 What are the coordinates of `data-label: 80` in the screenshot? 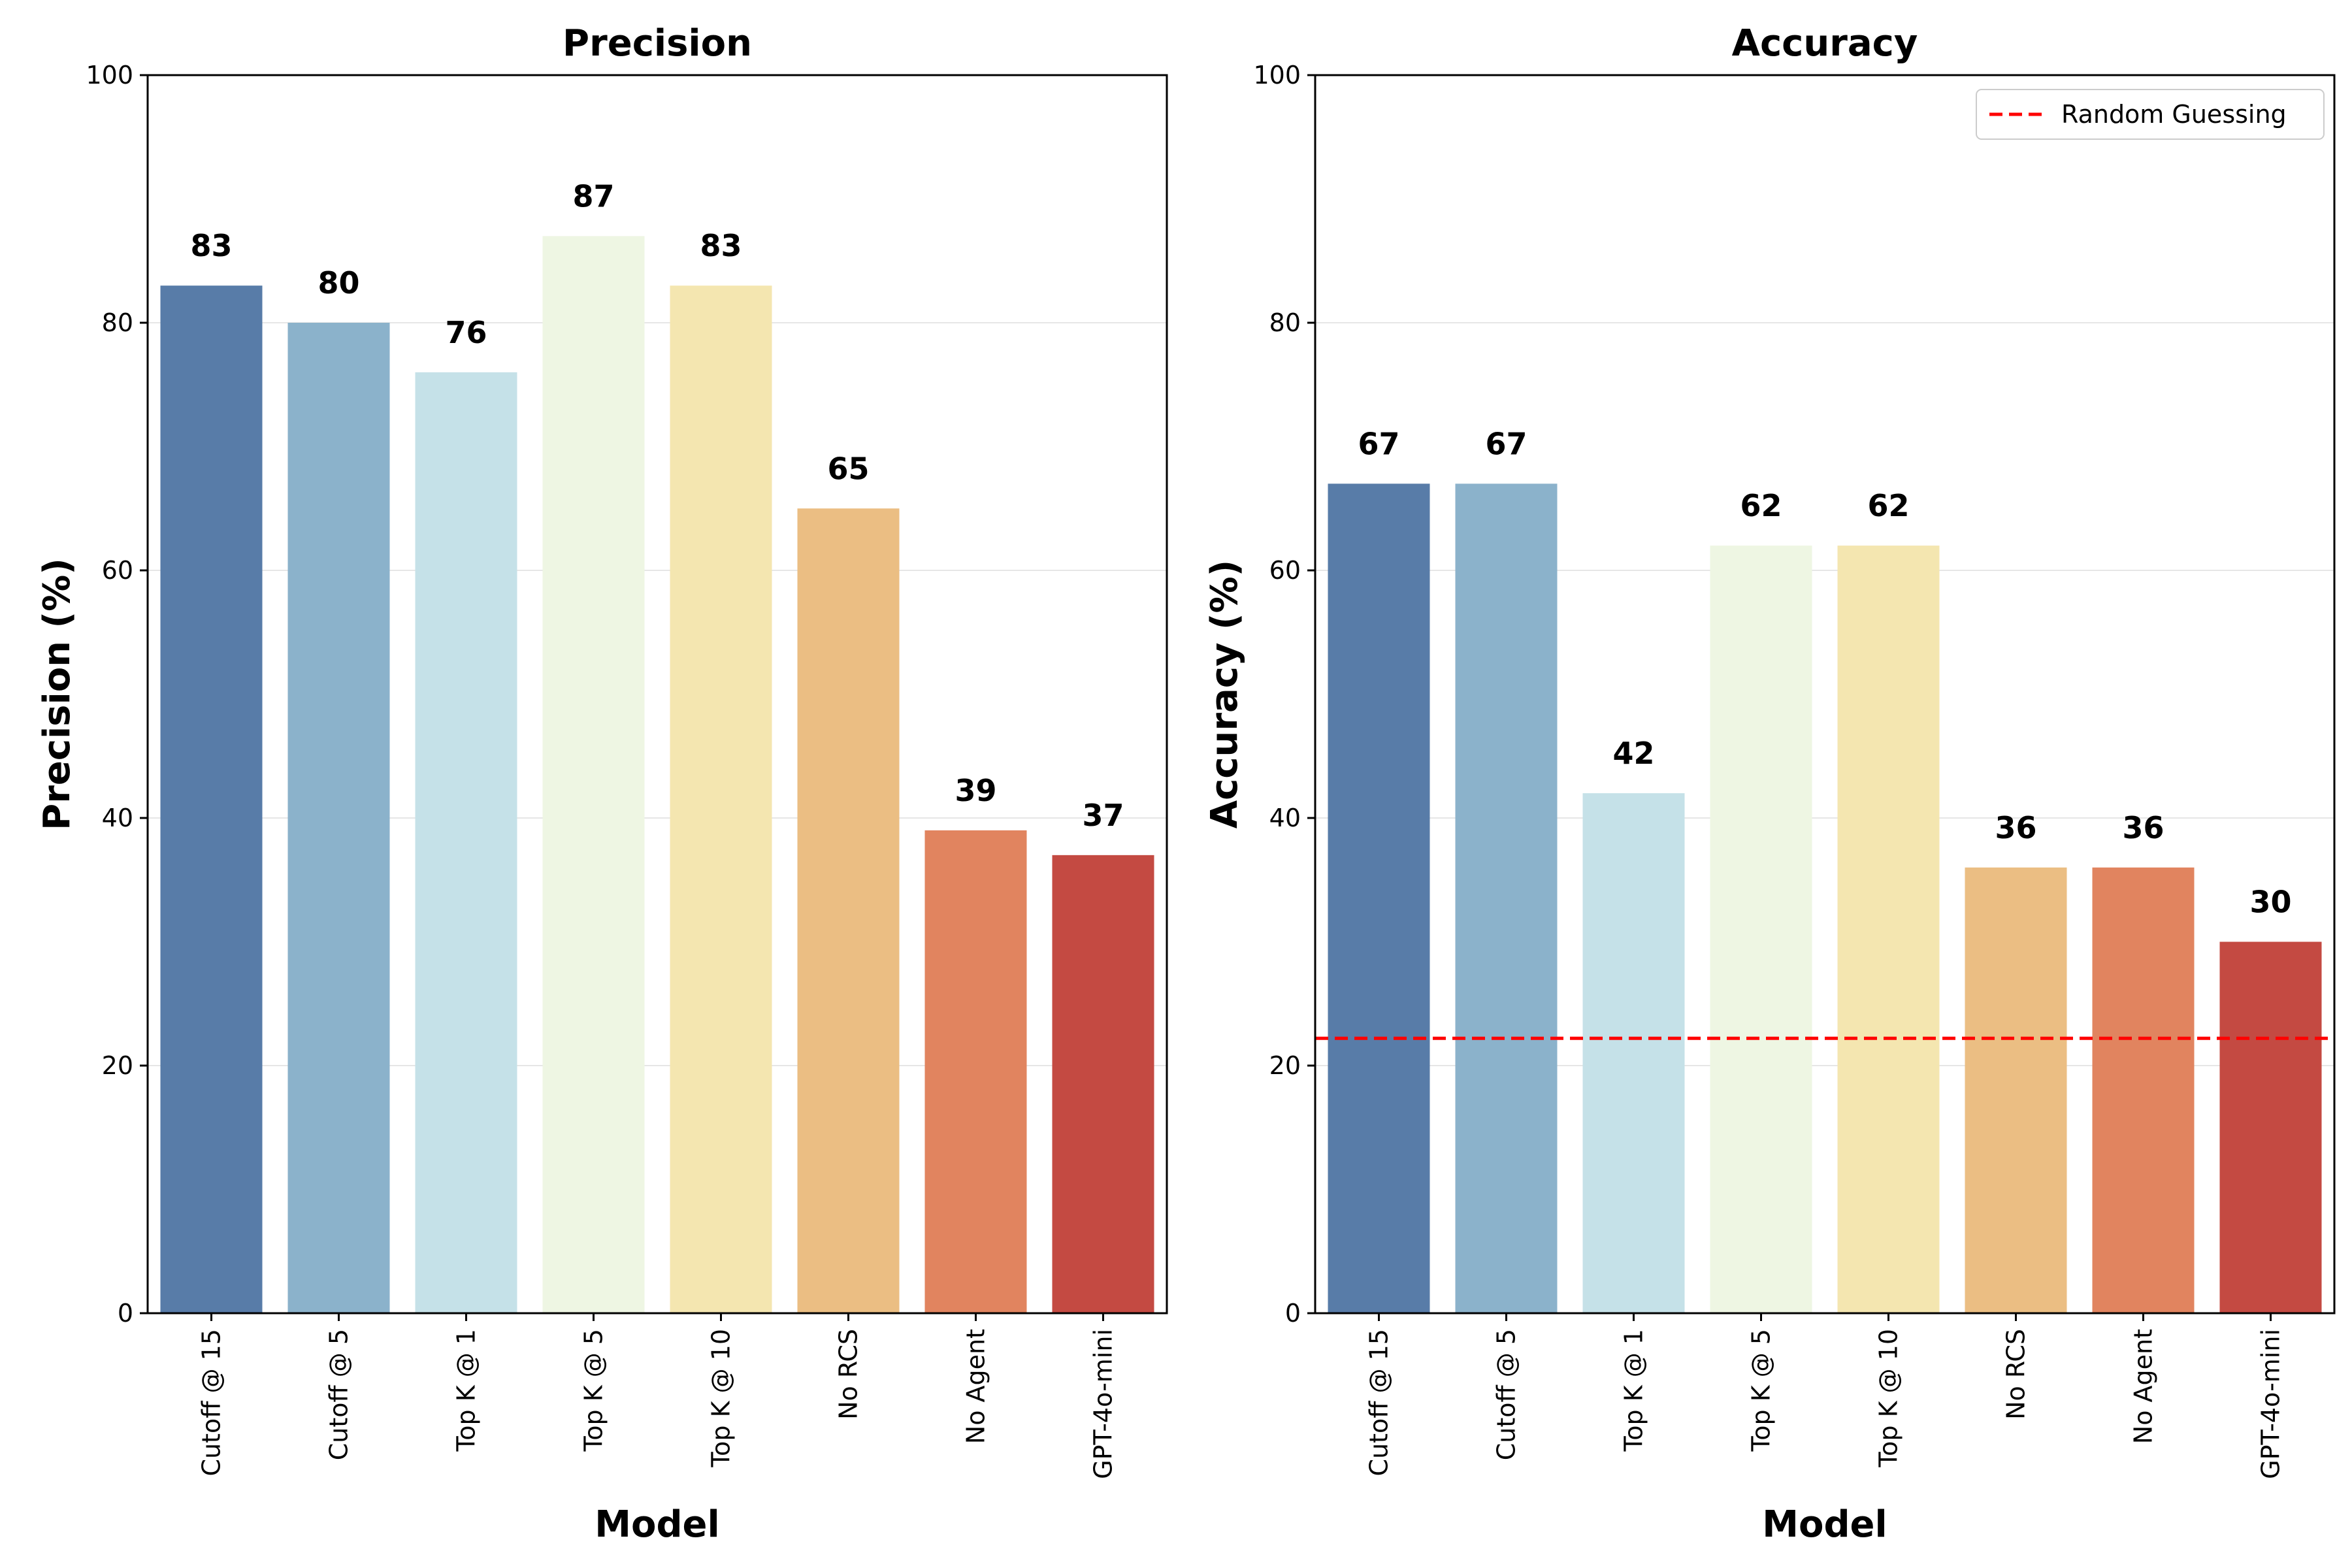 It's located at (338, 283).